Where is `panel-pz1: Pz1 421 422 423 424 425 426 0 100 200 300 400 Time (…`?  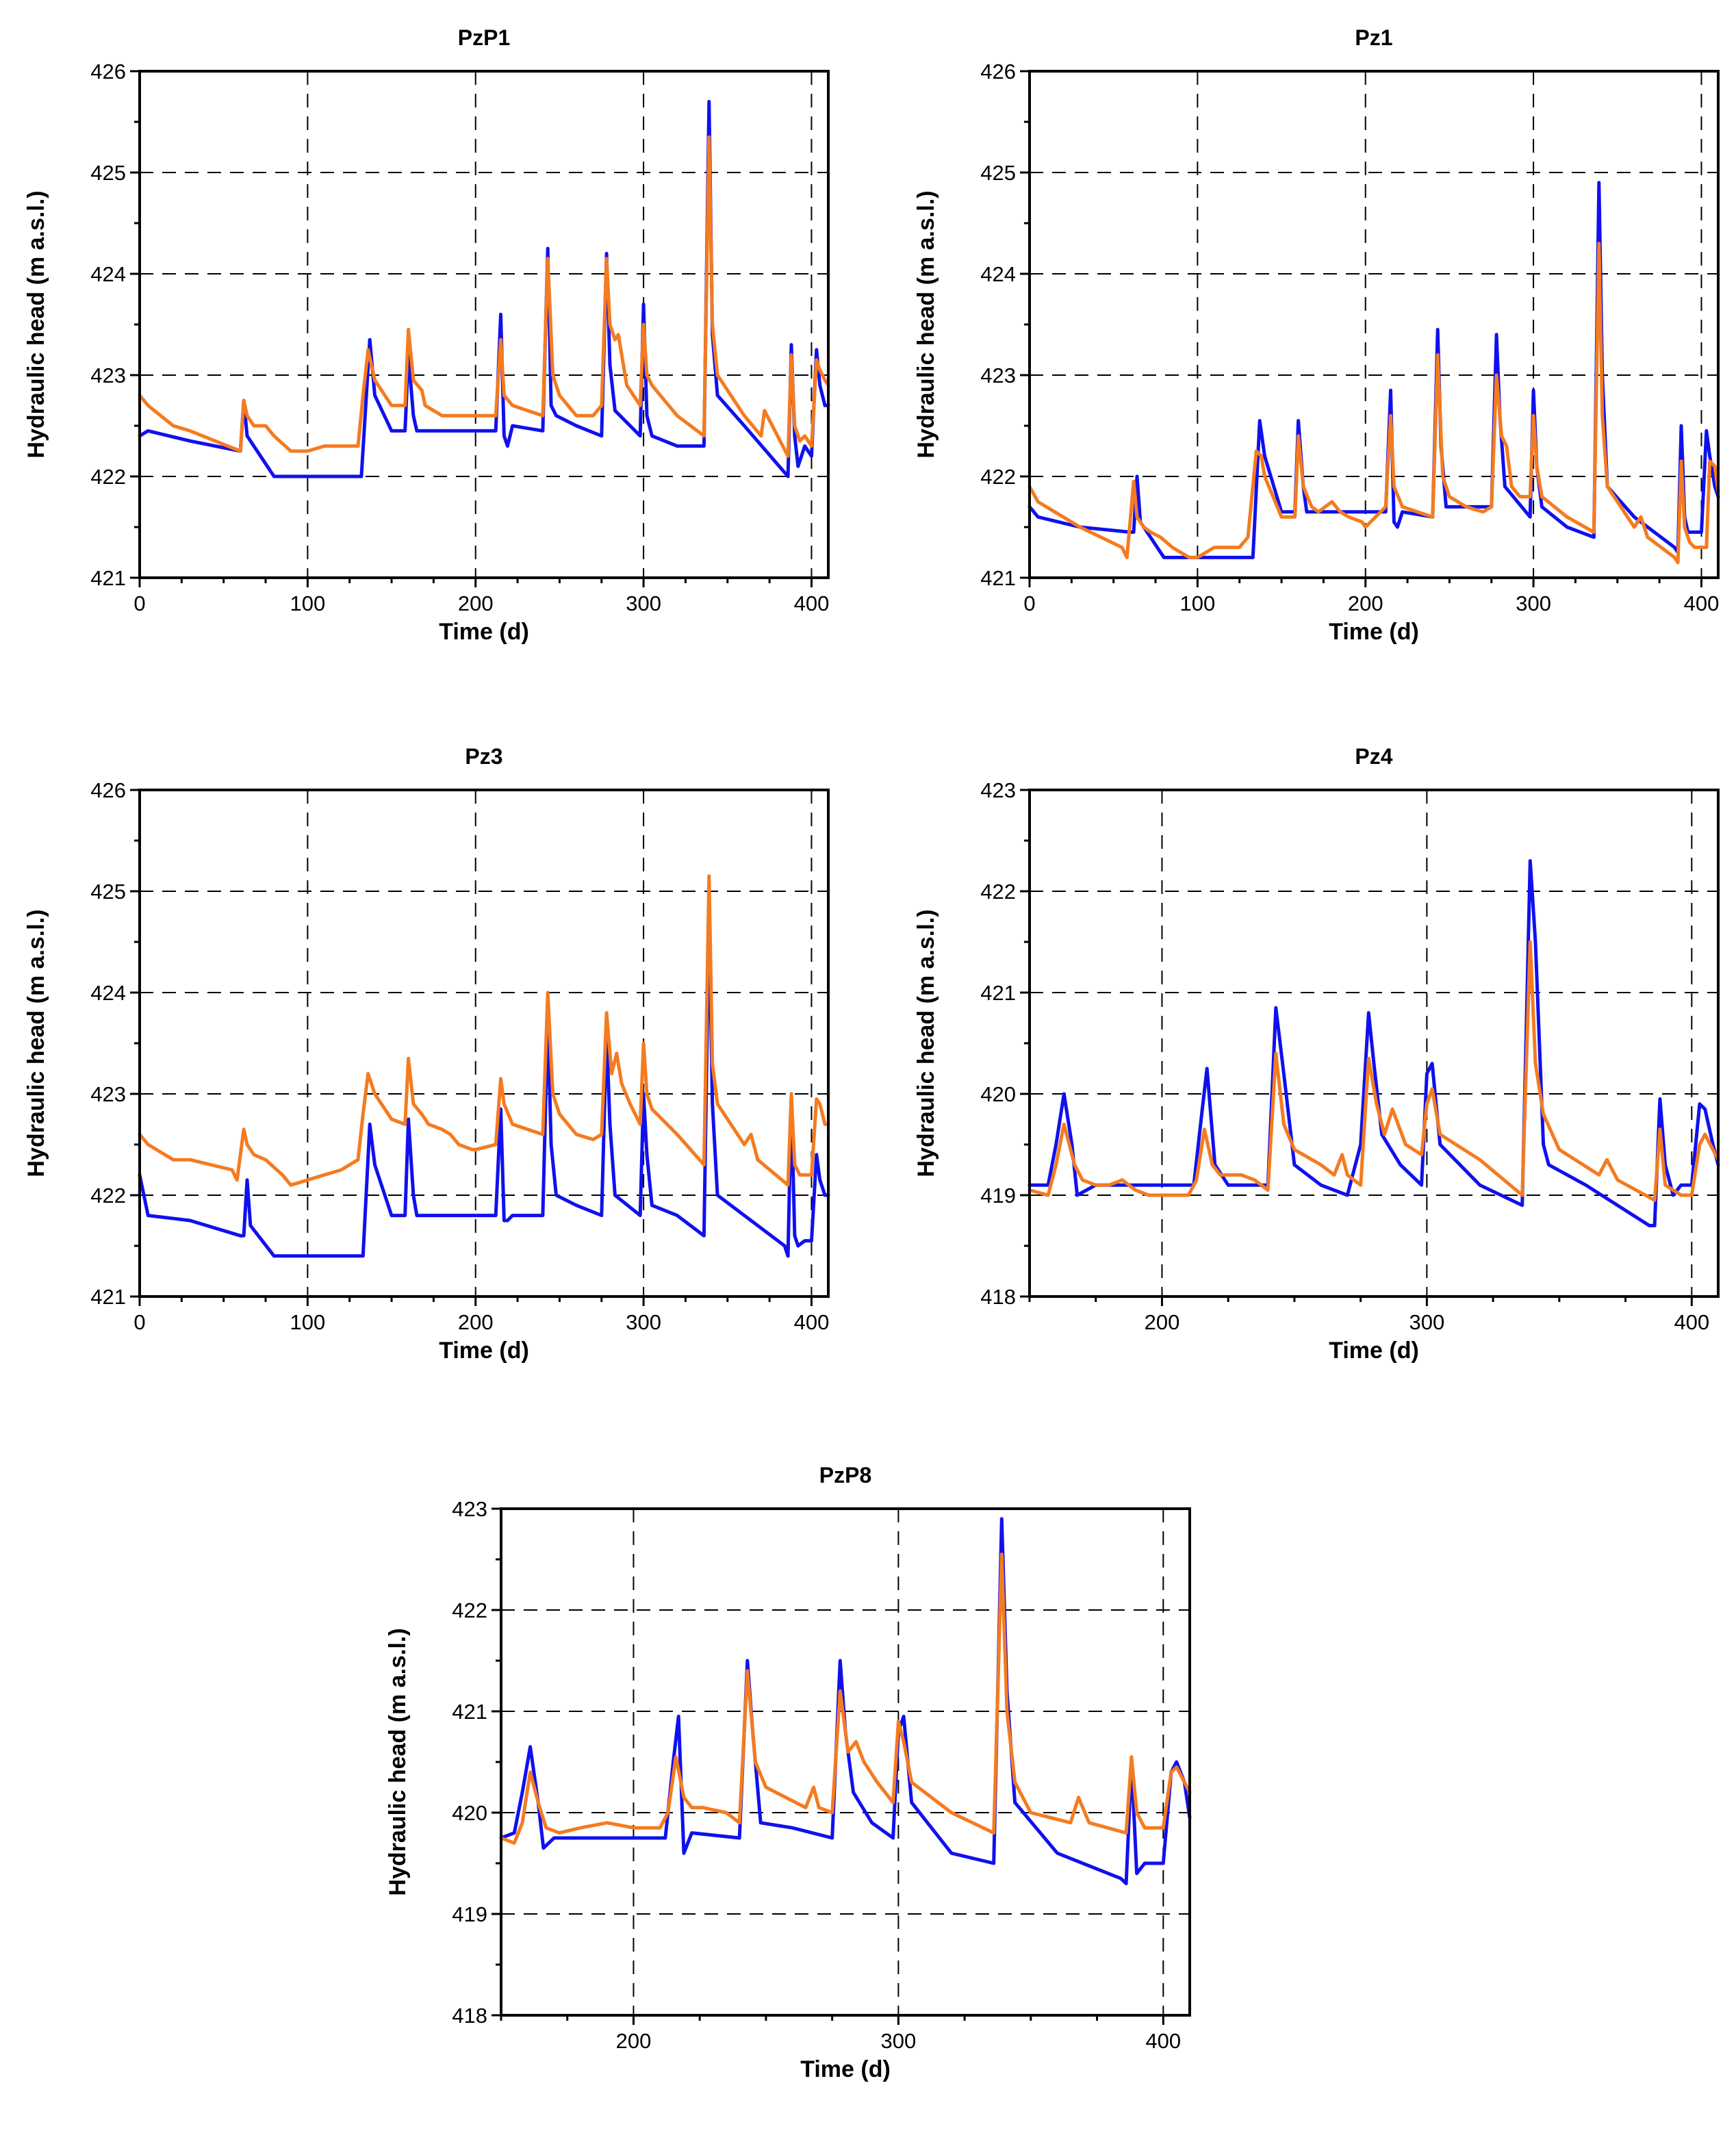 panel-pz1: Pz1 421 422 423 424 425 426 0 100 200 300 400 Time (… is located at coordinates (1316, 335).